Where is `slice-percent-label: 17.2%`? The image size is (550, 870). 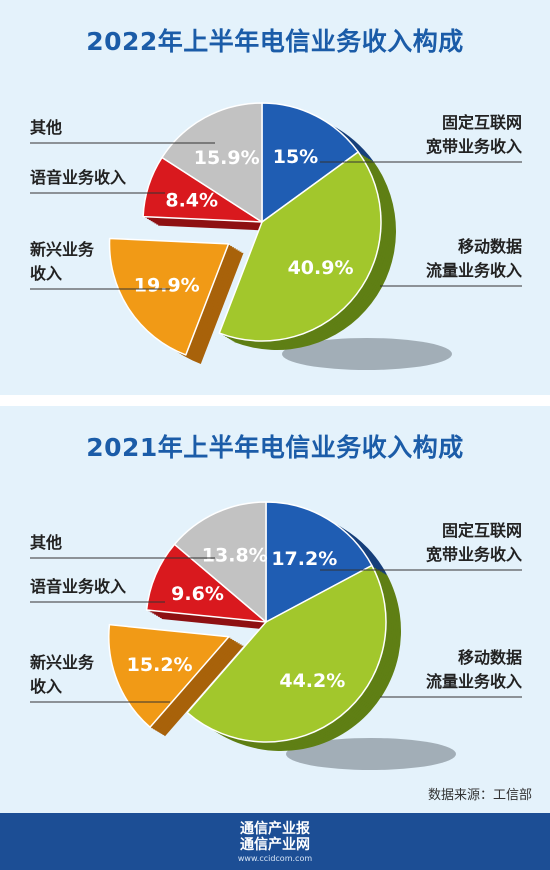
slice-percent-label: 17.2% is located at coordinates (304, 559).